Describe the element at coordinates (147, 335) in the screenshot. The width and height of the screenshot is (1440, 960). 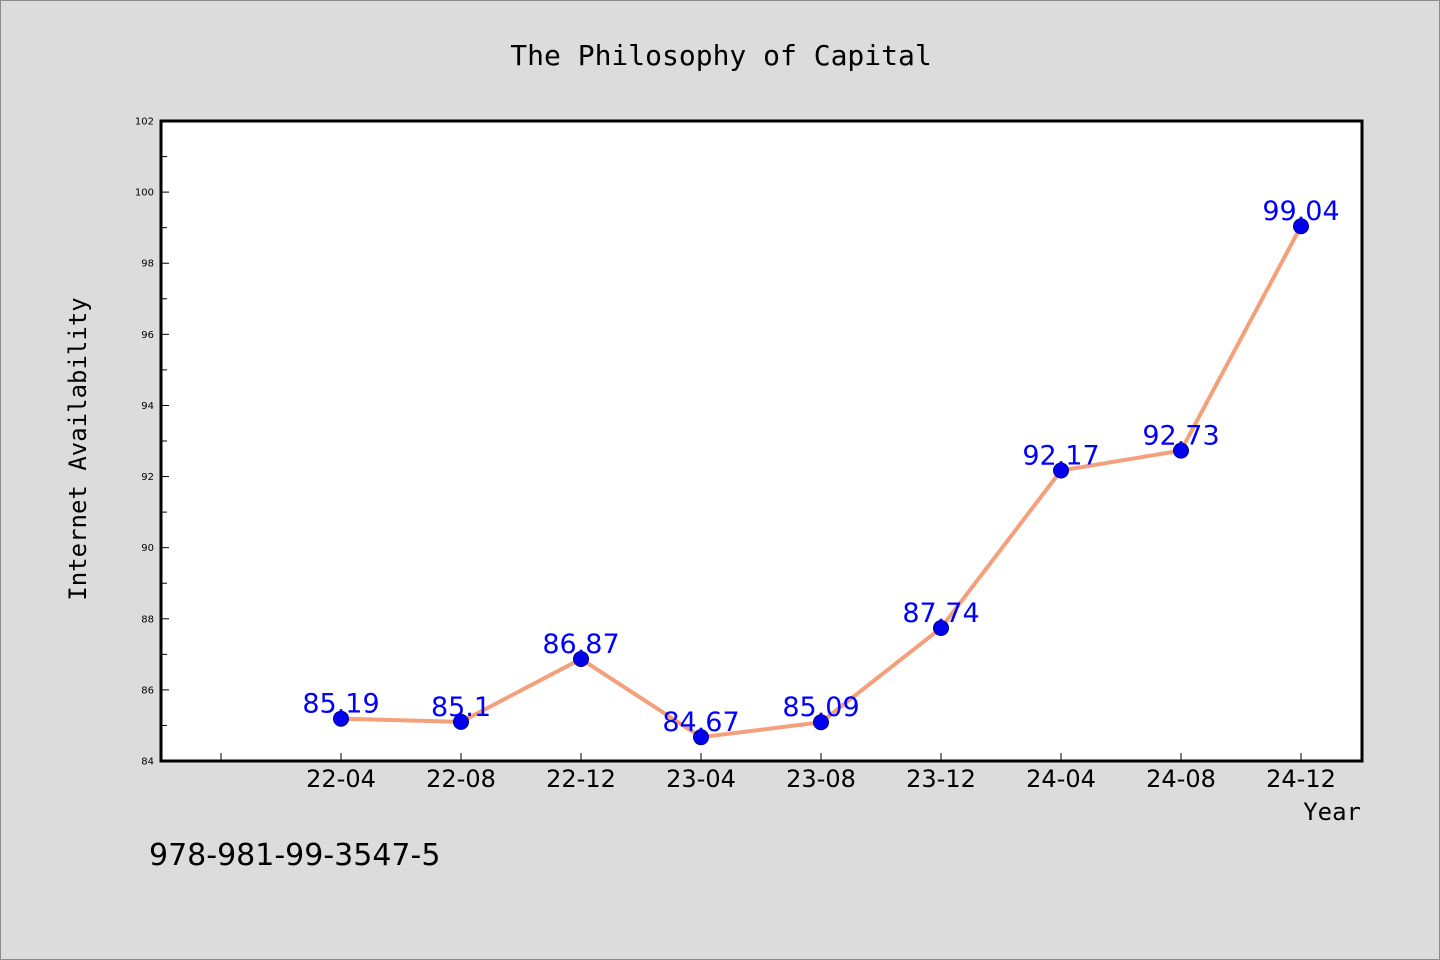
I see `y-tick-label: 96` at that location.